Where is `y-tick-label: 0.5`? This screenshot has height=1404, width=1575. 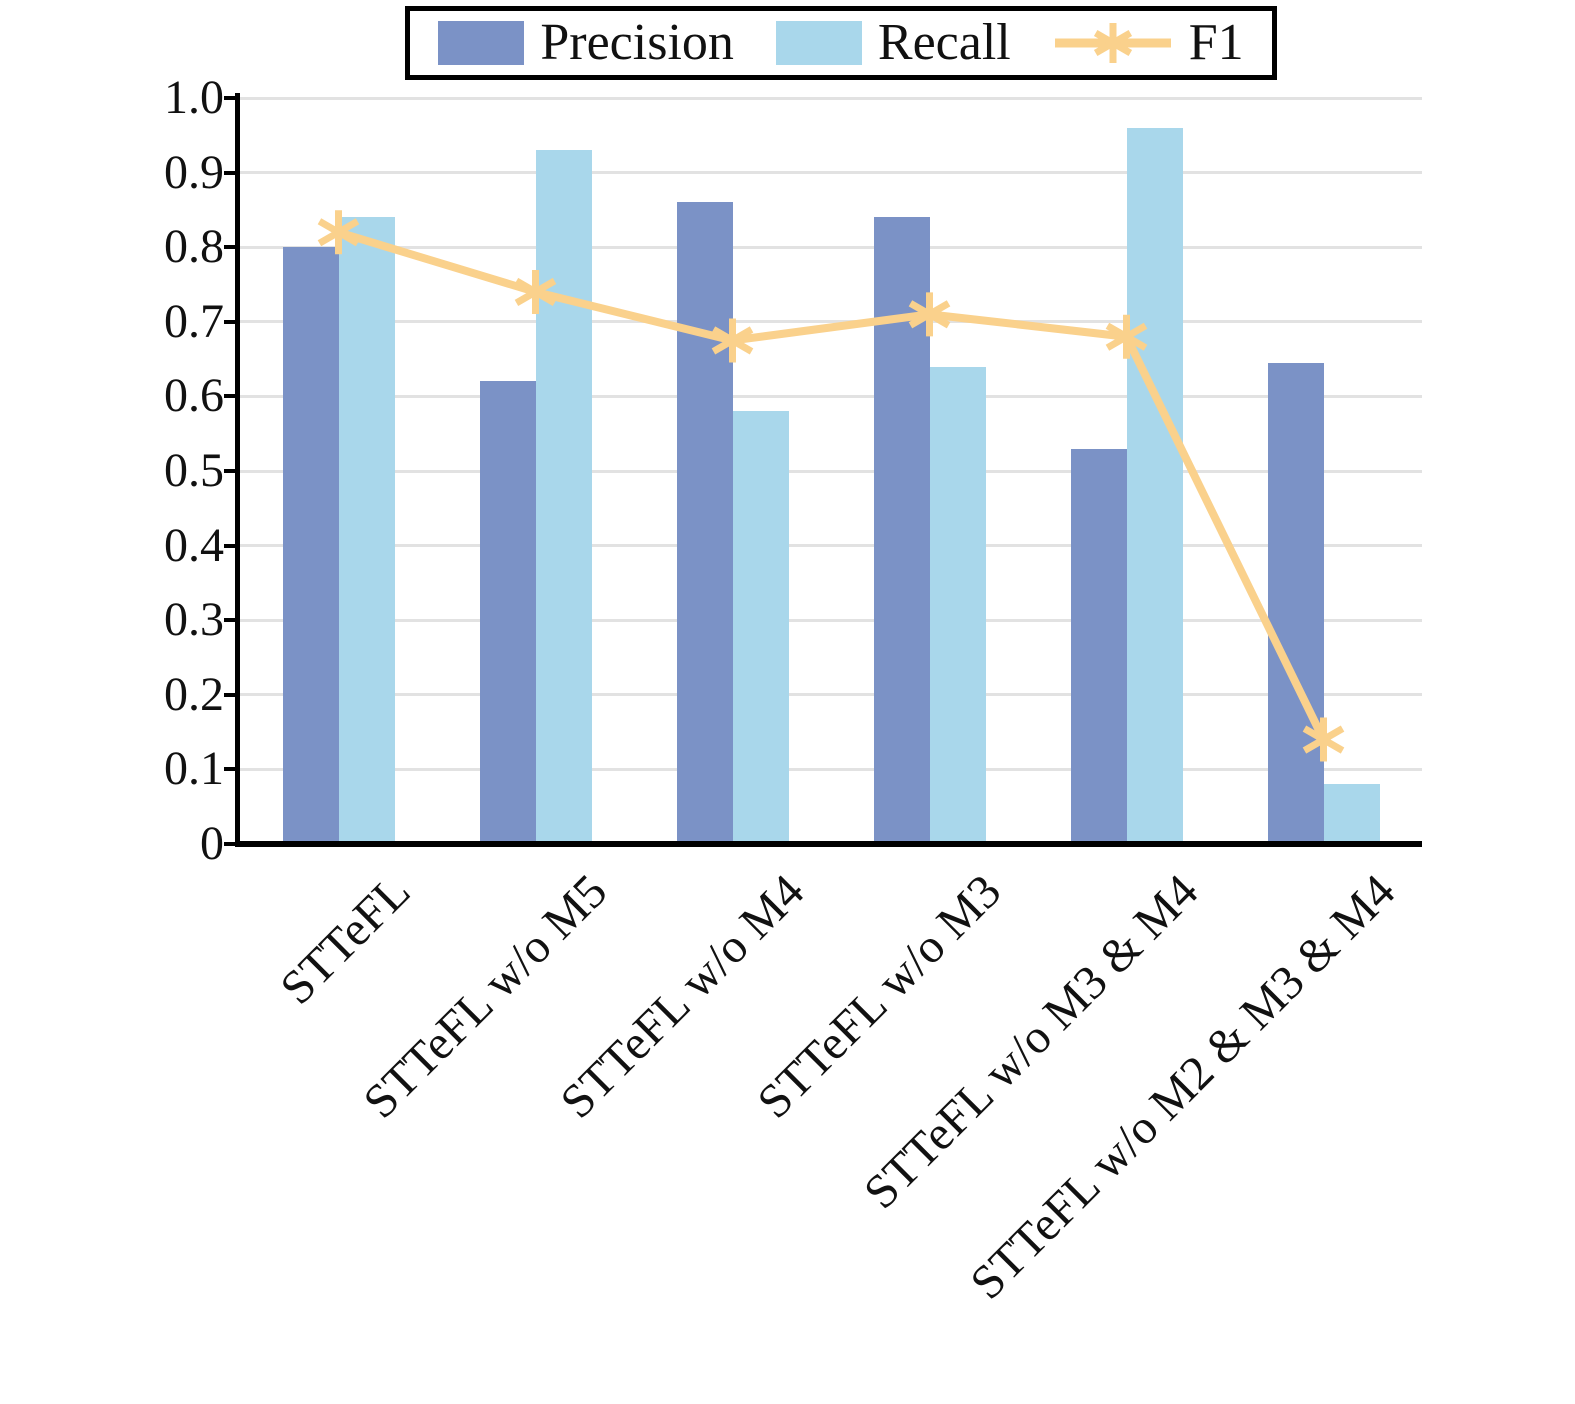 y-tick-label: 0.5 is located at coordinates (194, 470).